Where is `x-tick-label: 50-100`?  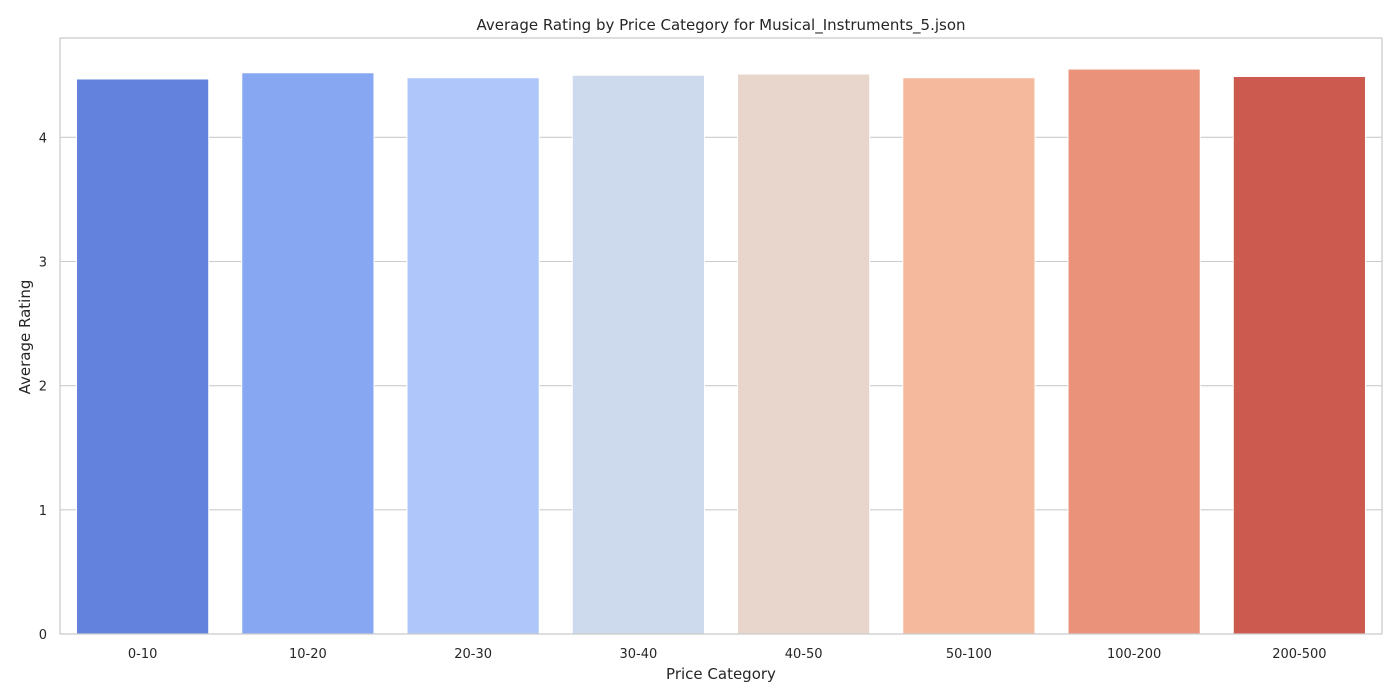 x-tick-label: 50-100 is located at coordinates (969, 654).